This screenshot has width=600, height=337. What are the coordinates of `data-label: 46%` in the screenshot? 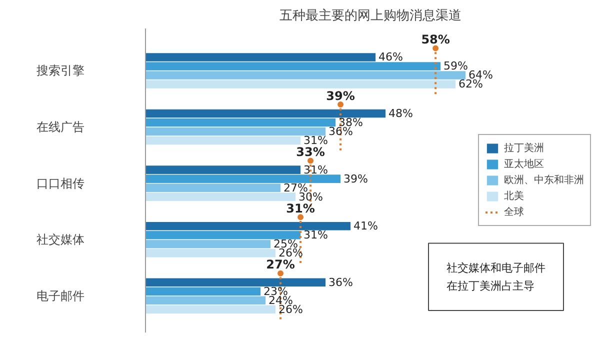 It's located at (390, 57).